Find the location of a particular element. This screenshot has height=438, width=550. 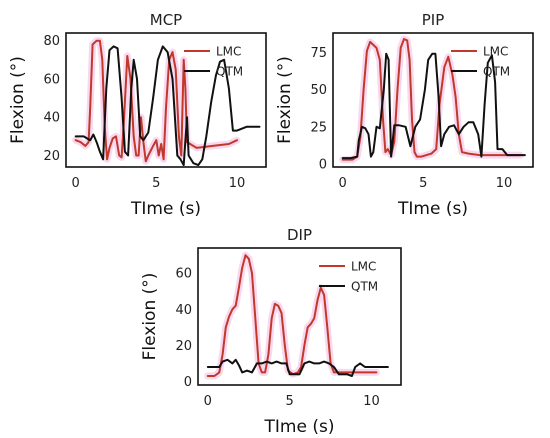

pip-series-lmc-line is located at coordinates (431, 99).